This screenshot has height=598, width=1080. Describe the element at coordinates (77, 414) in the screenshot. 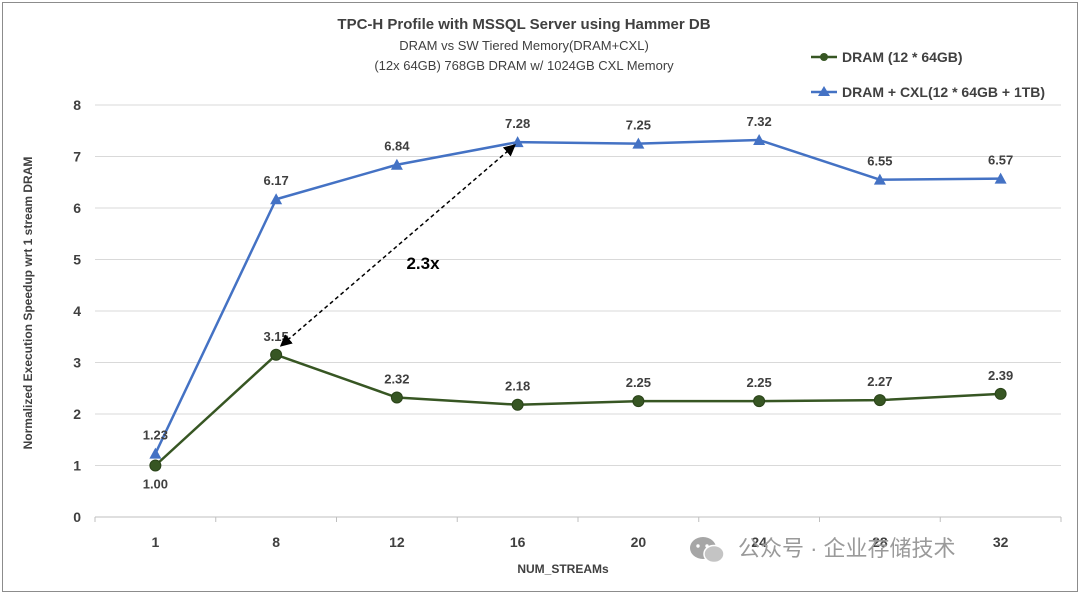

I see `y-tick-label: 2` at that location.